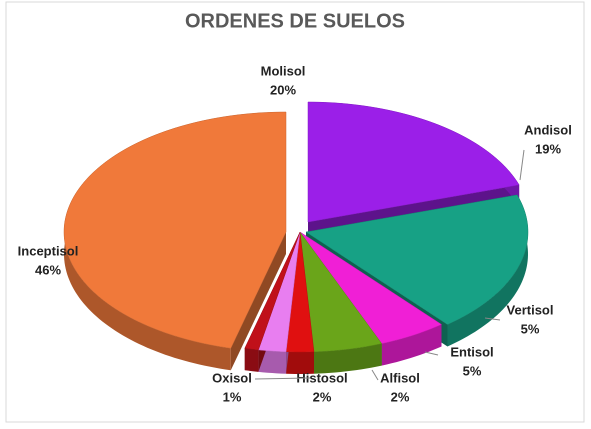 This screenshot has height=429, width=591. I want to click on data-label-value: 20%, so click(283, 89).